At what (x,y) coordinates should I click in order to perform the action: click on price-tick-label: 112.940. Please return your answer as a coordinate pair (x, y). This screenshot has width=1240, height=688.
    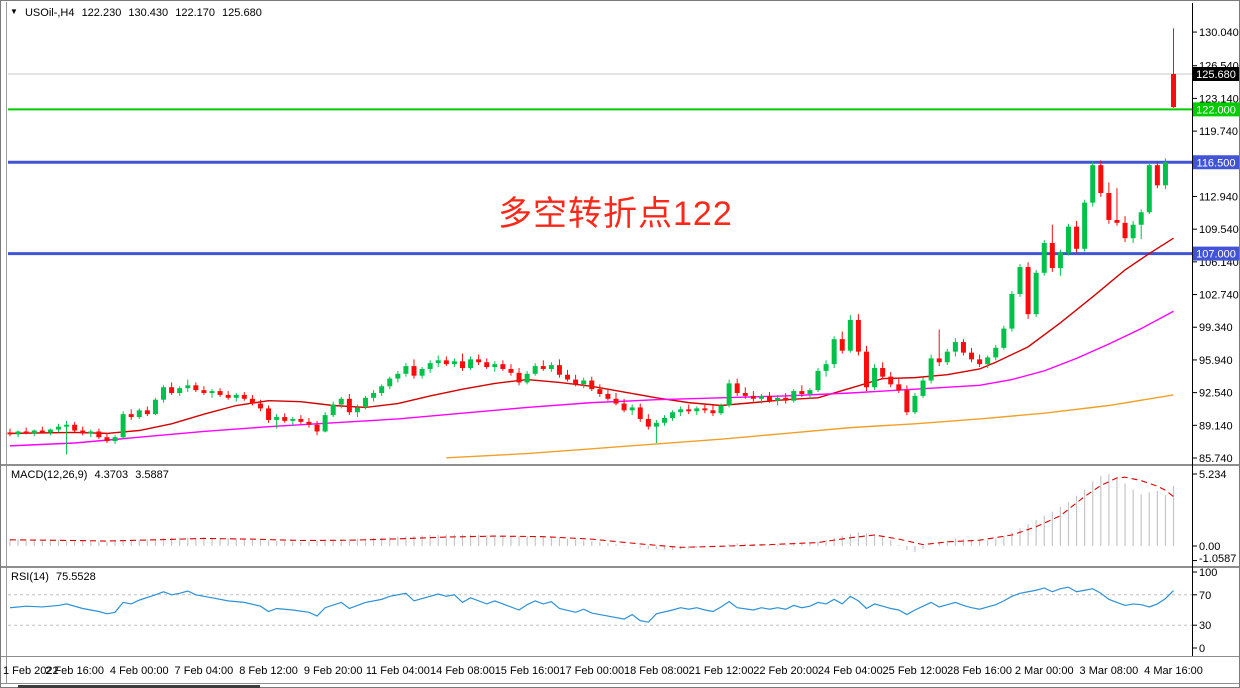
    Looking at the image, I should click on (1218, 197).